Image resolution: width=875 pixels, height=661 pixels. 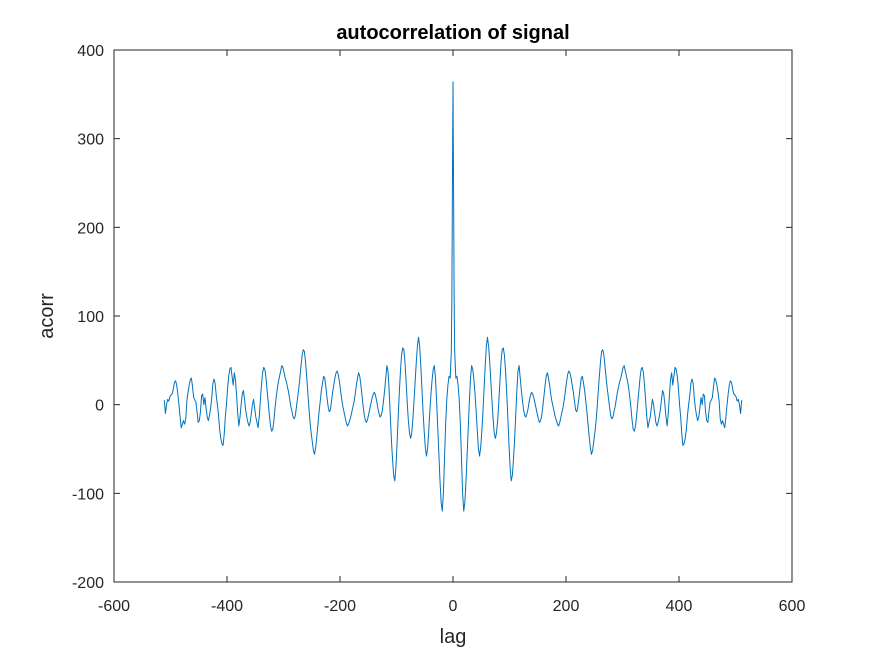 What do you see at coordinates (90, 228) in the screenshot?
I see `y-tick-label: 200` at bounding box center [90, 228].